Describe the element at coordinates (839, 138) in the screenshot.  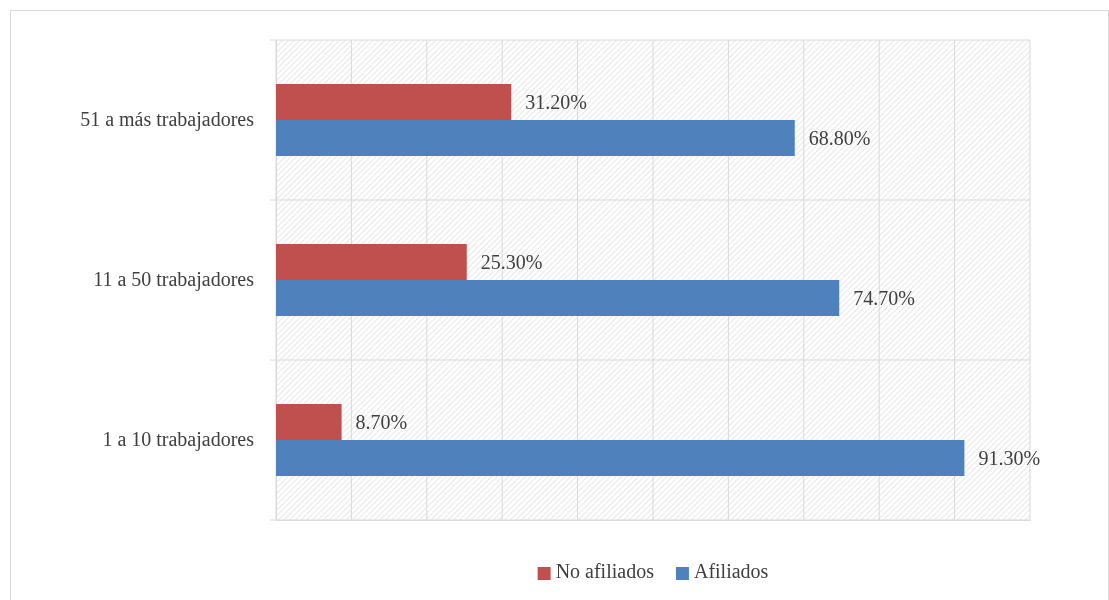
I see `data-label: 68.80%` at that location.